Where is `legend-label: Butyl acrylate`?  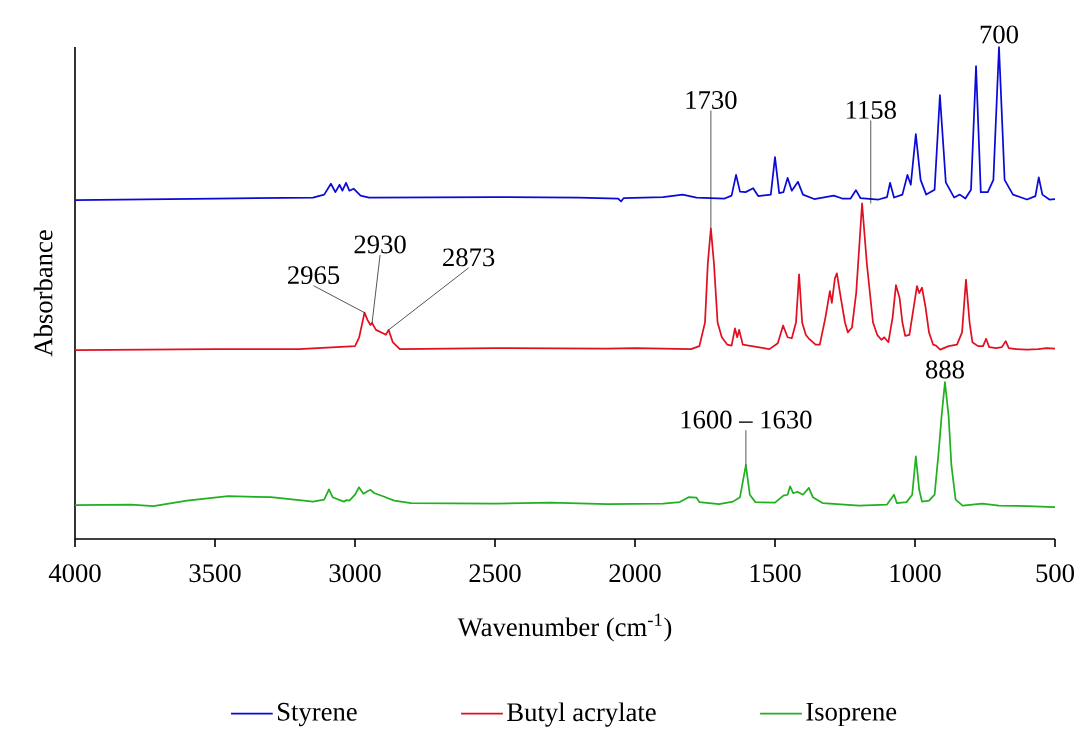
legend-label: Butyl acrylate is located at coordinates (581, 714).